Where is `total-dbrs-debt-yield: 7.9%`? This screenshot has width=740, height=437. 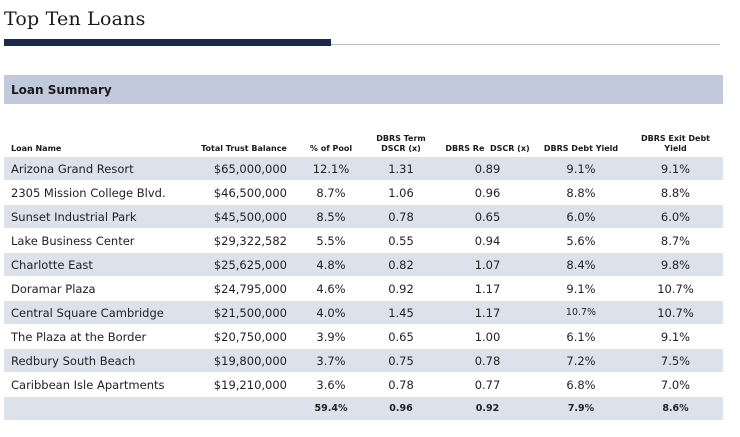
total-dbrs-debt-yield: 7.9% is located at coordinates (581, 408).